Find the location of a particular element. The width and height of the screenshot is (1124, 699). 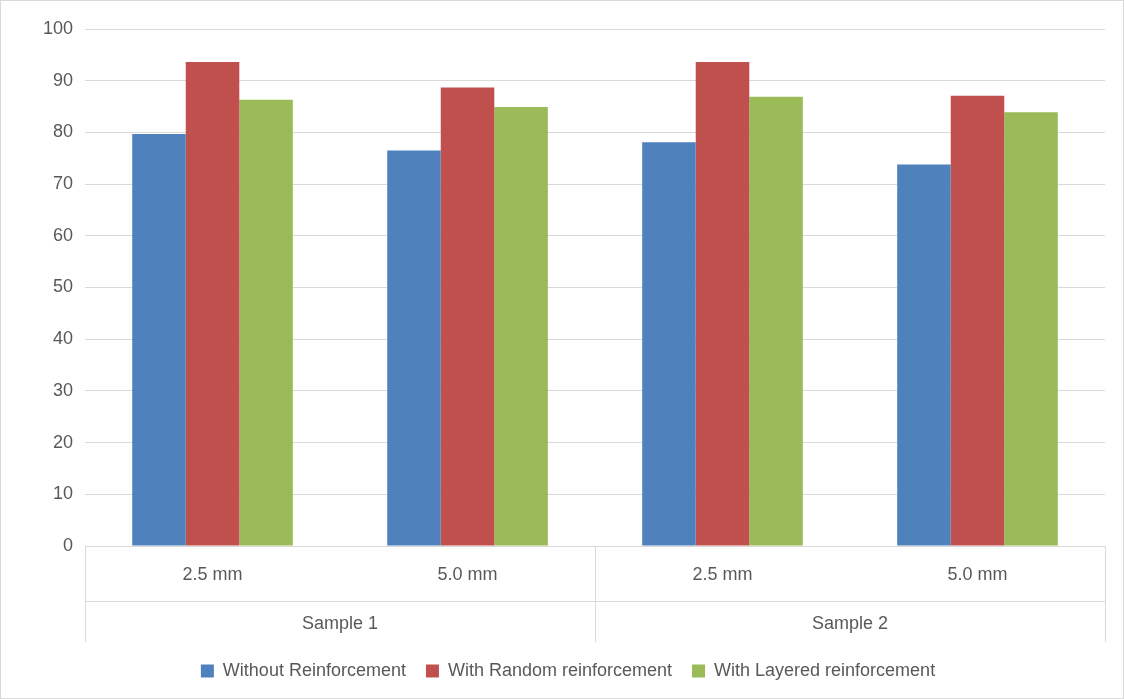

y-tick-label: 60 is located at coordinates (63, 234).